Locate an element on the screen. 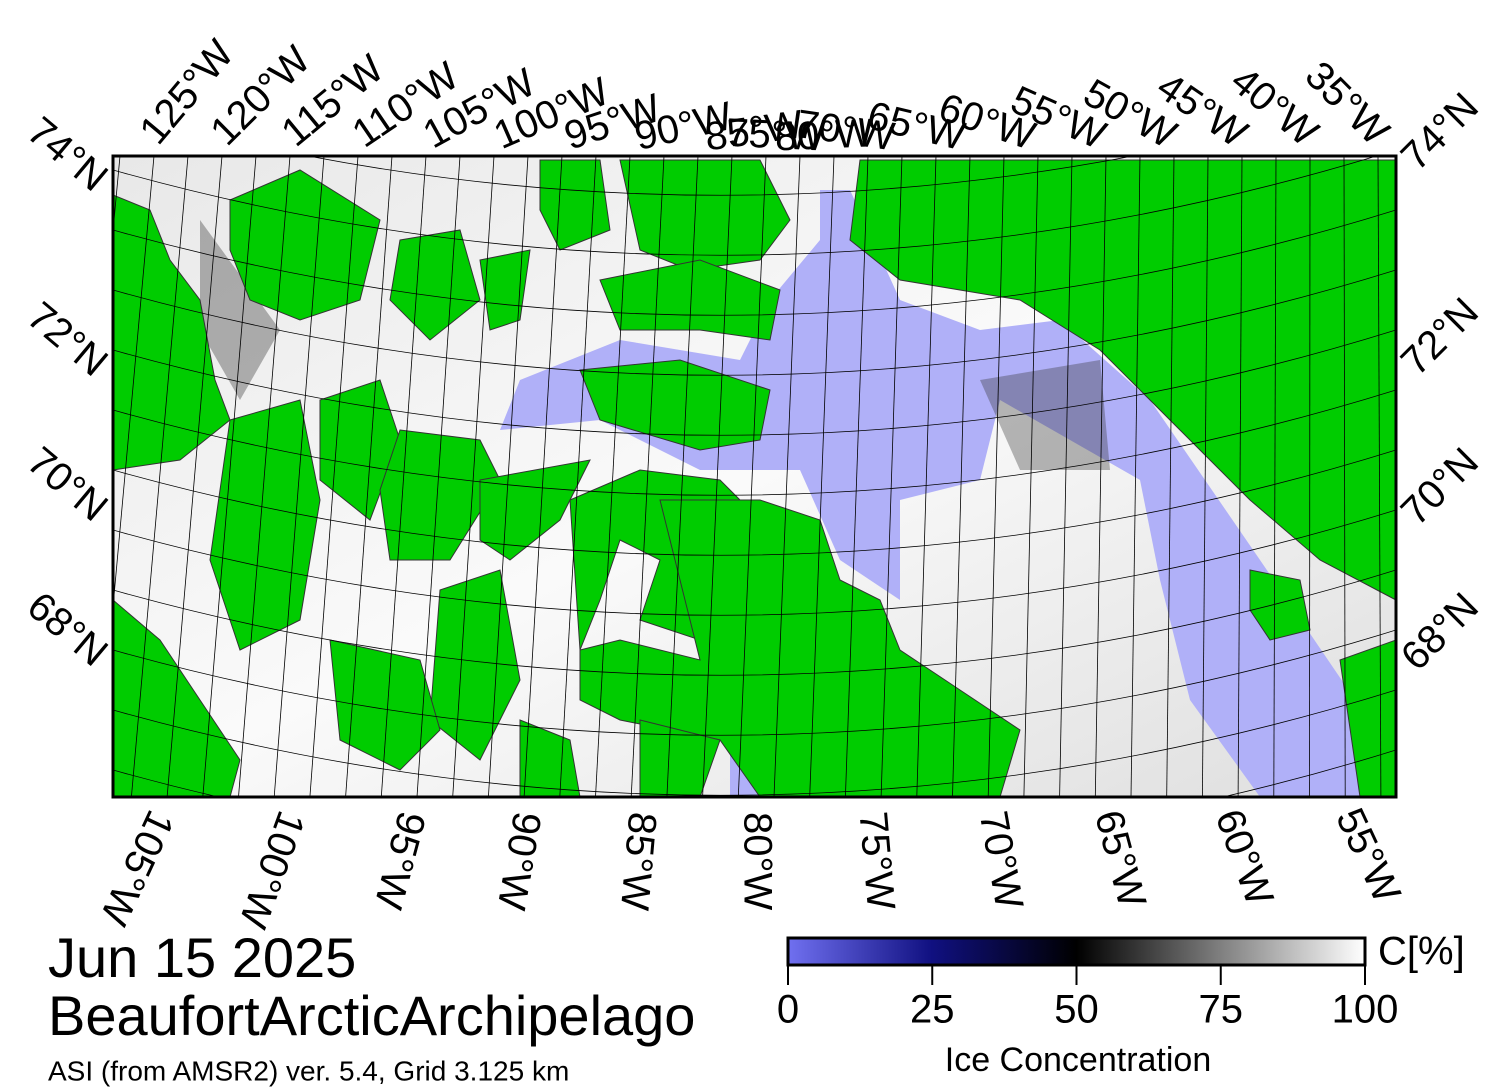 This screenshot has height=1090, width=1512. source-note: ASI (from AMSR2) ver. 5.4, Grid 3.125 km is located at coordinates (308, 1070).